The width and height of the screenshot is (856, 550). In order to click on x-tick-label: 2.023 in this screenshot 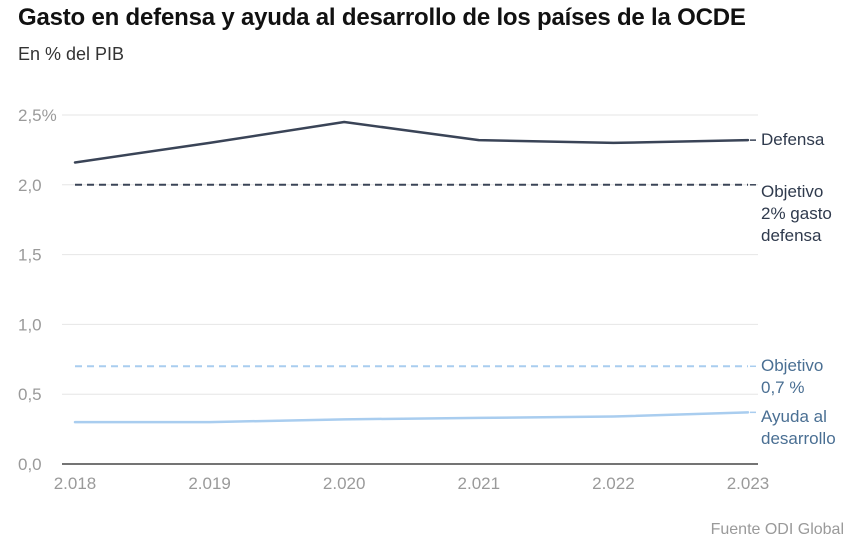, I will do `click(748, 483)`.